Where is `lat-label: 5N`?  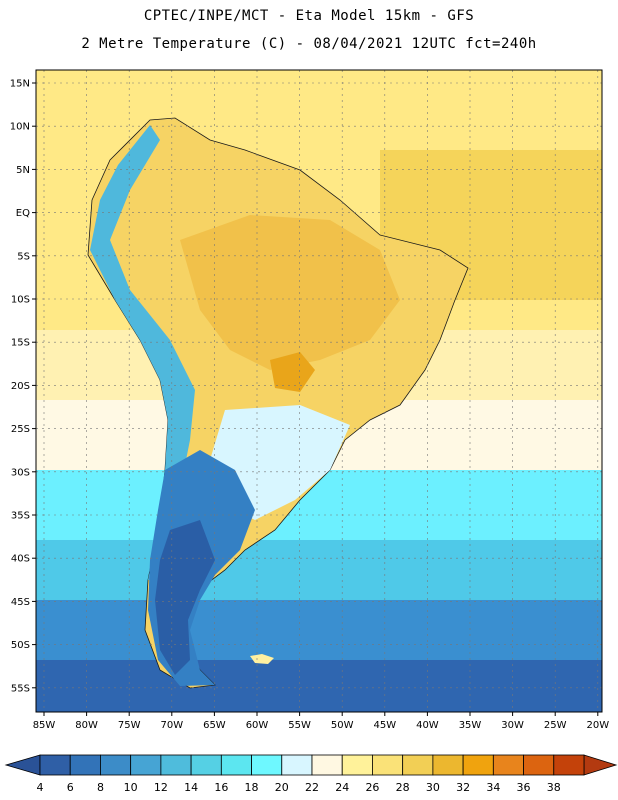
lat-label: 5N is located at coordinates (23, 170).